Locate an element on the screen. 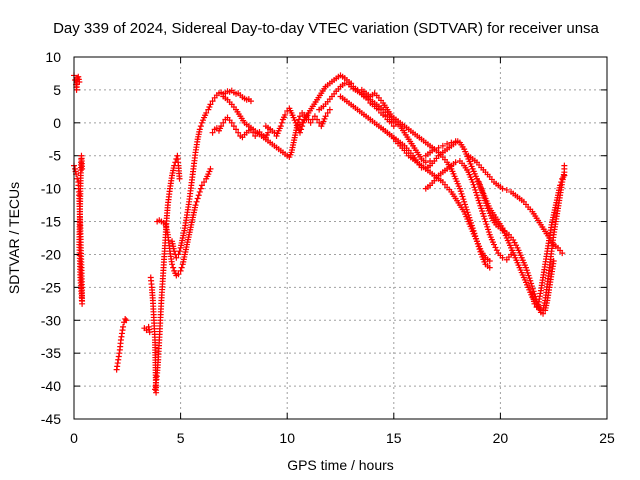 This screenshot has width=640, height=480. y-tick-label: -10 is located at coordinates (51, 189).